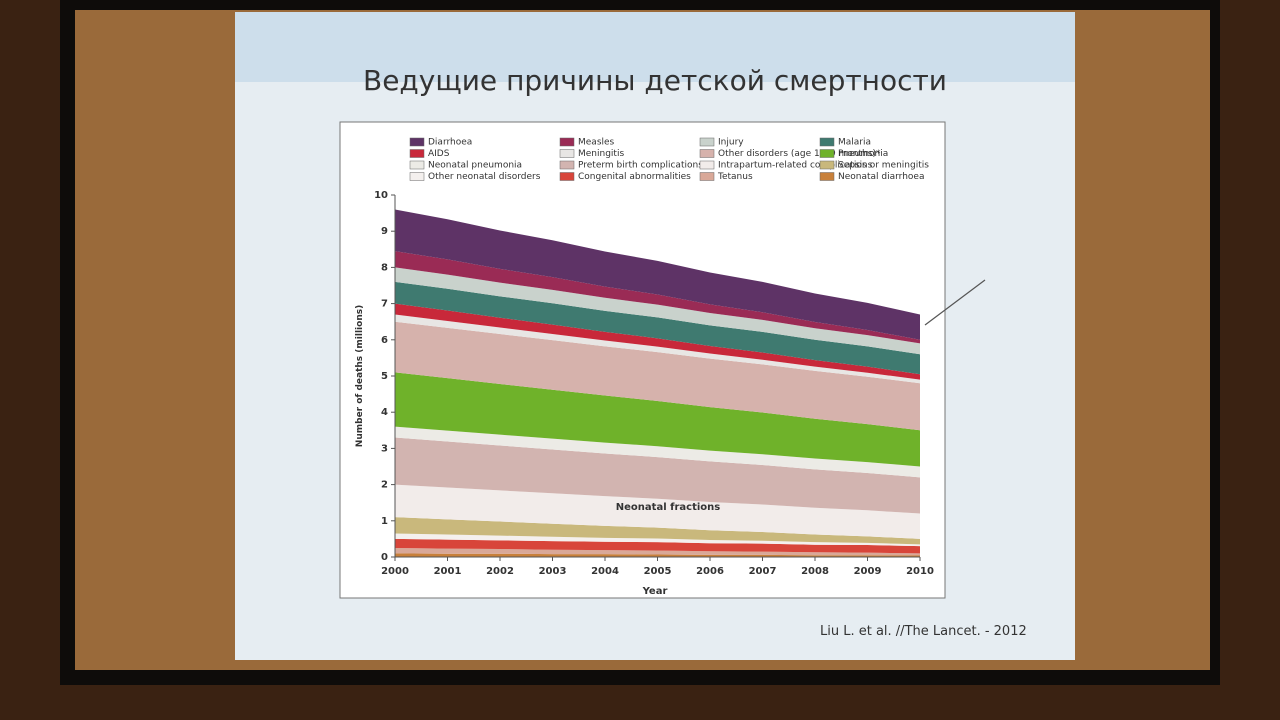 The height and width of the screenshot is (720, 1280). What do you see at coordinates (439, 154) in the screenshot?
I see `legend-label: AIDS` at bounding box center [439, 154].